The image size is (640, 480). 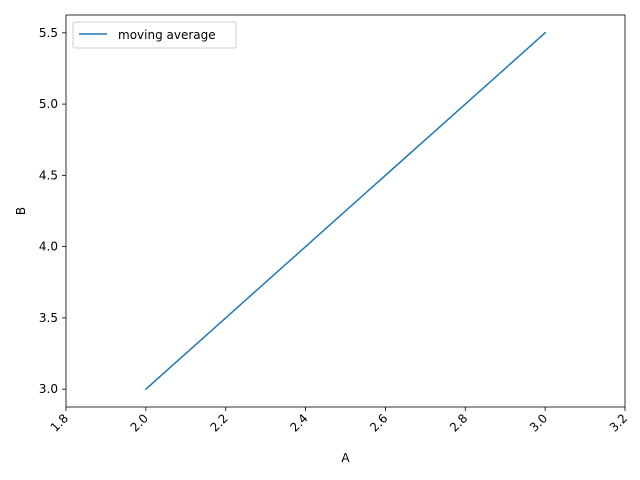 I want to click on y-tick-label: 5.0, so click(x=48, y=104).